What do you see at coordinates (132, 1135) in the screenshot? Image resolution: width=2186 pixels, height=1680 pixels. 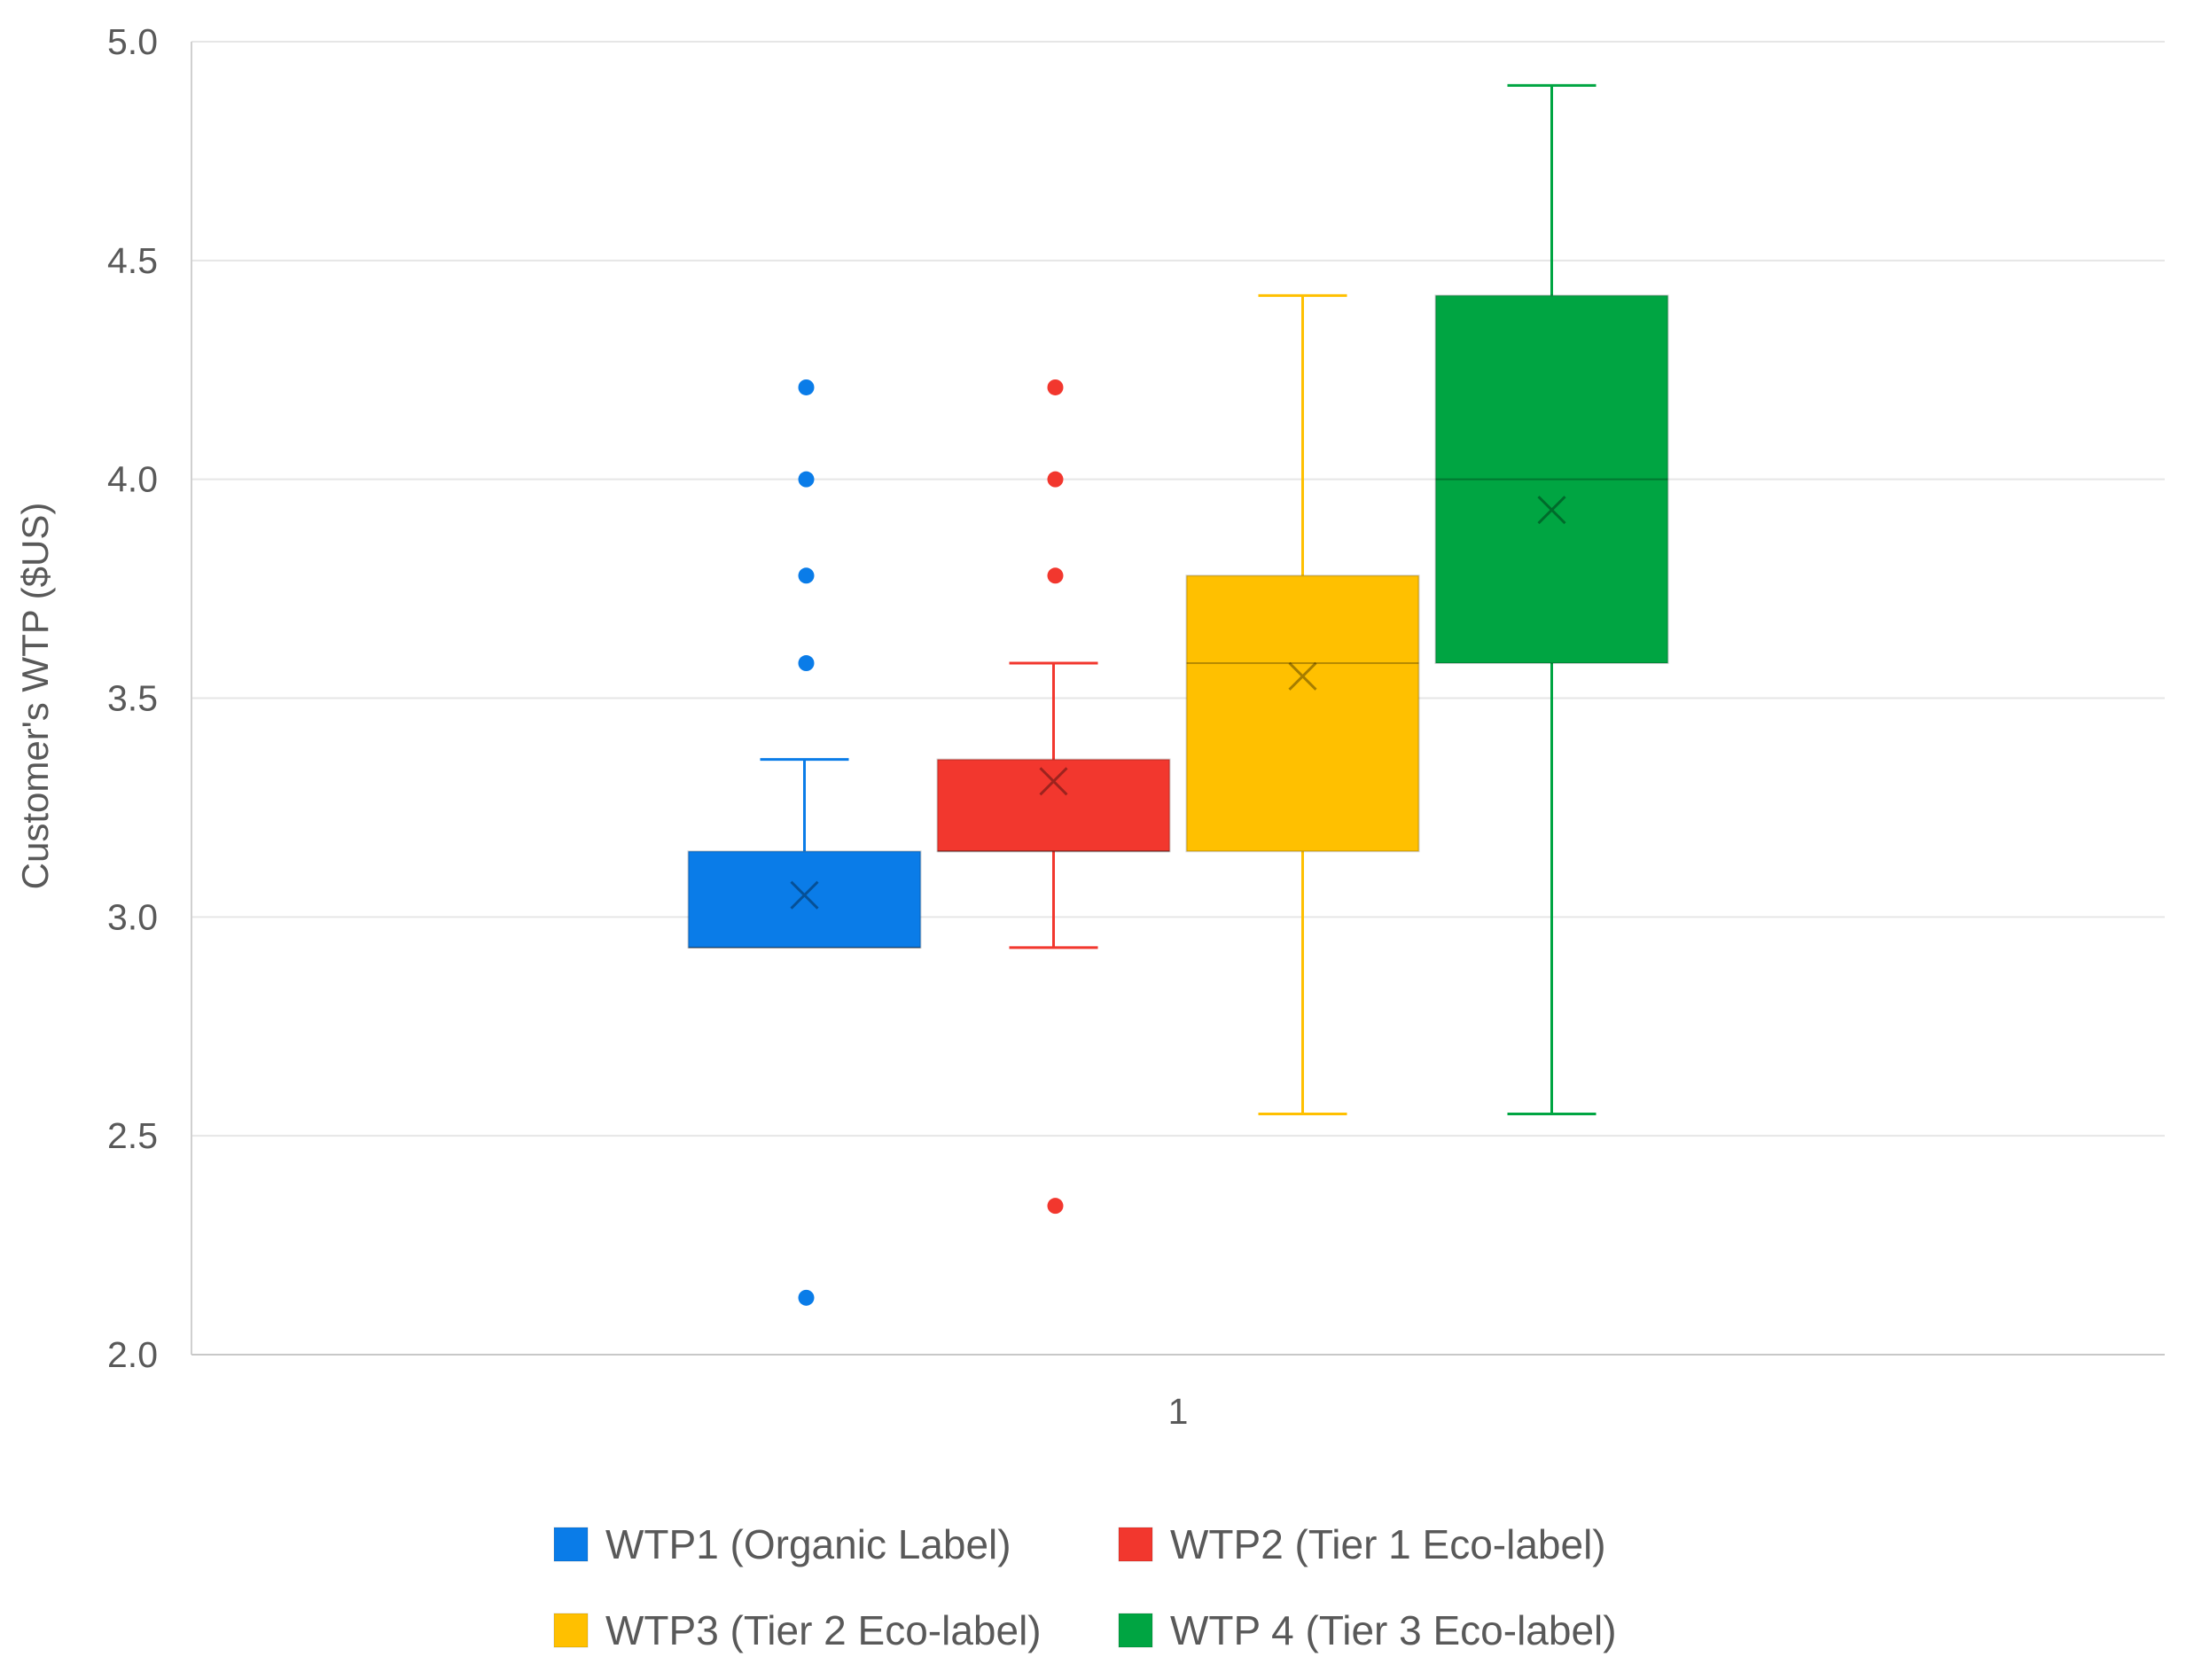 I see `y-tick-label: 2.5` at bounding box center [132, 1135].